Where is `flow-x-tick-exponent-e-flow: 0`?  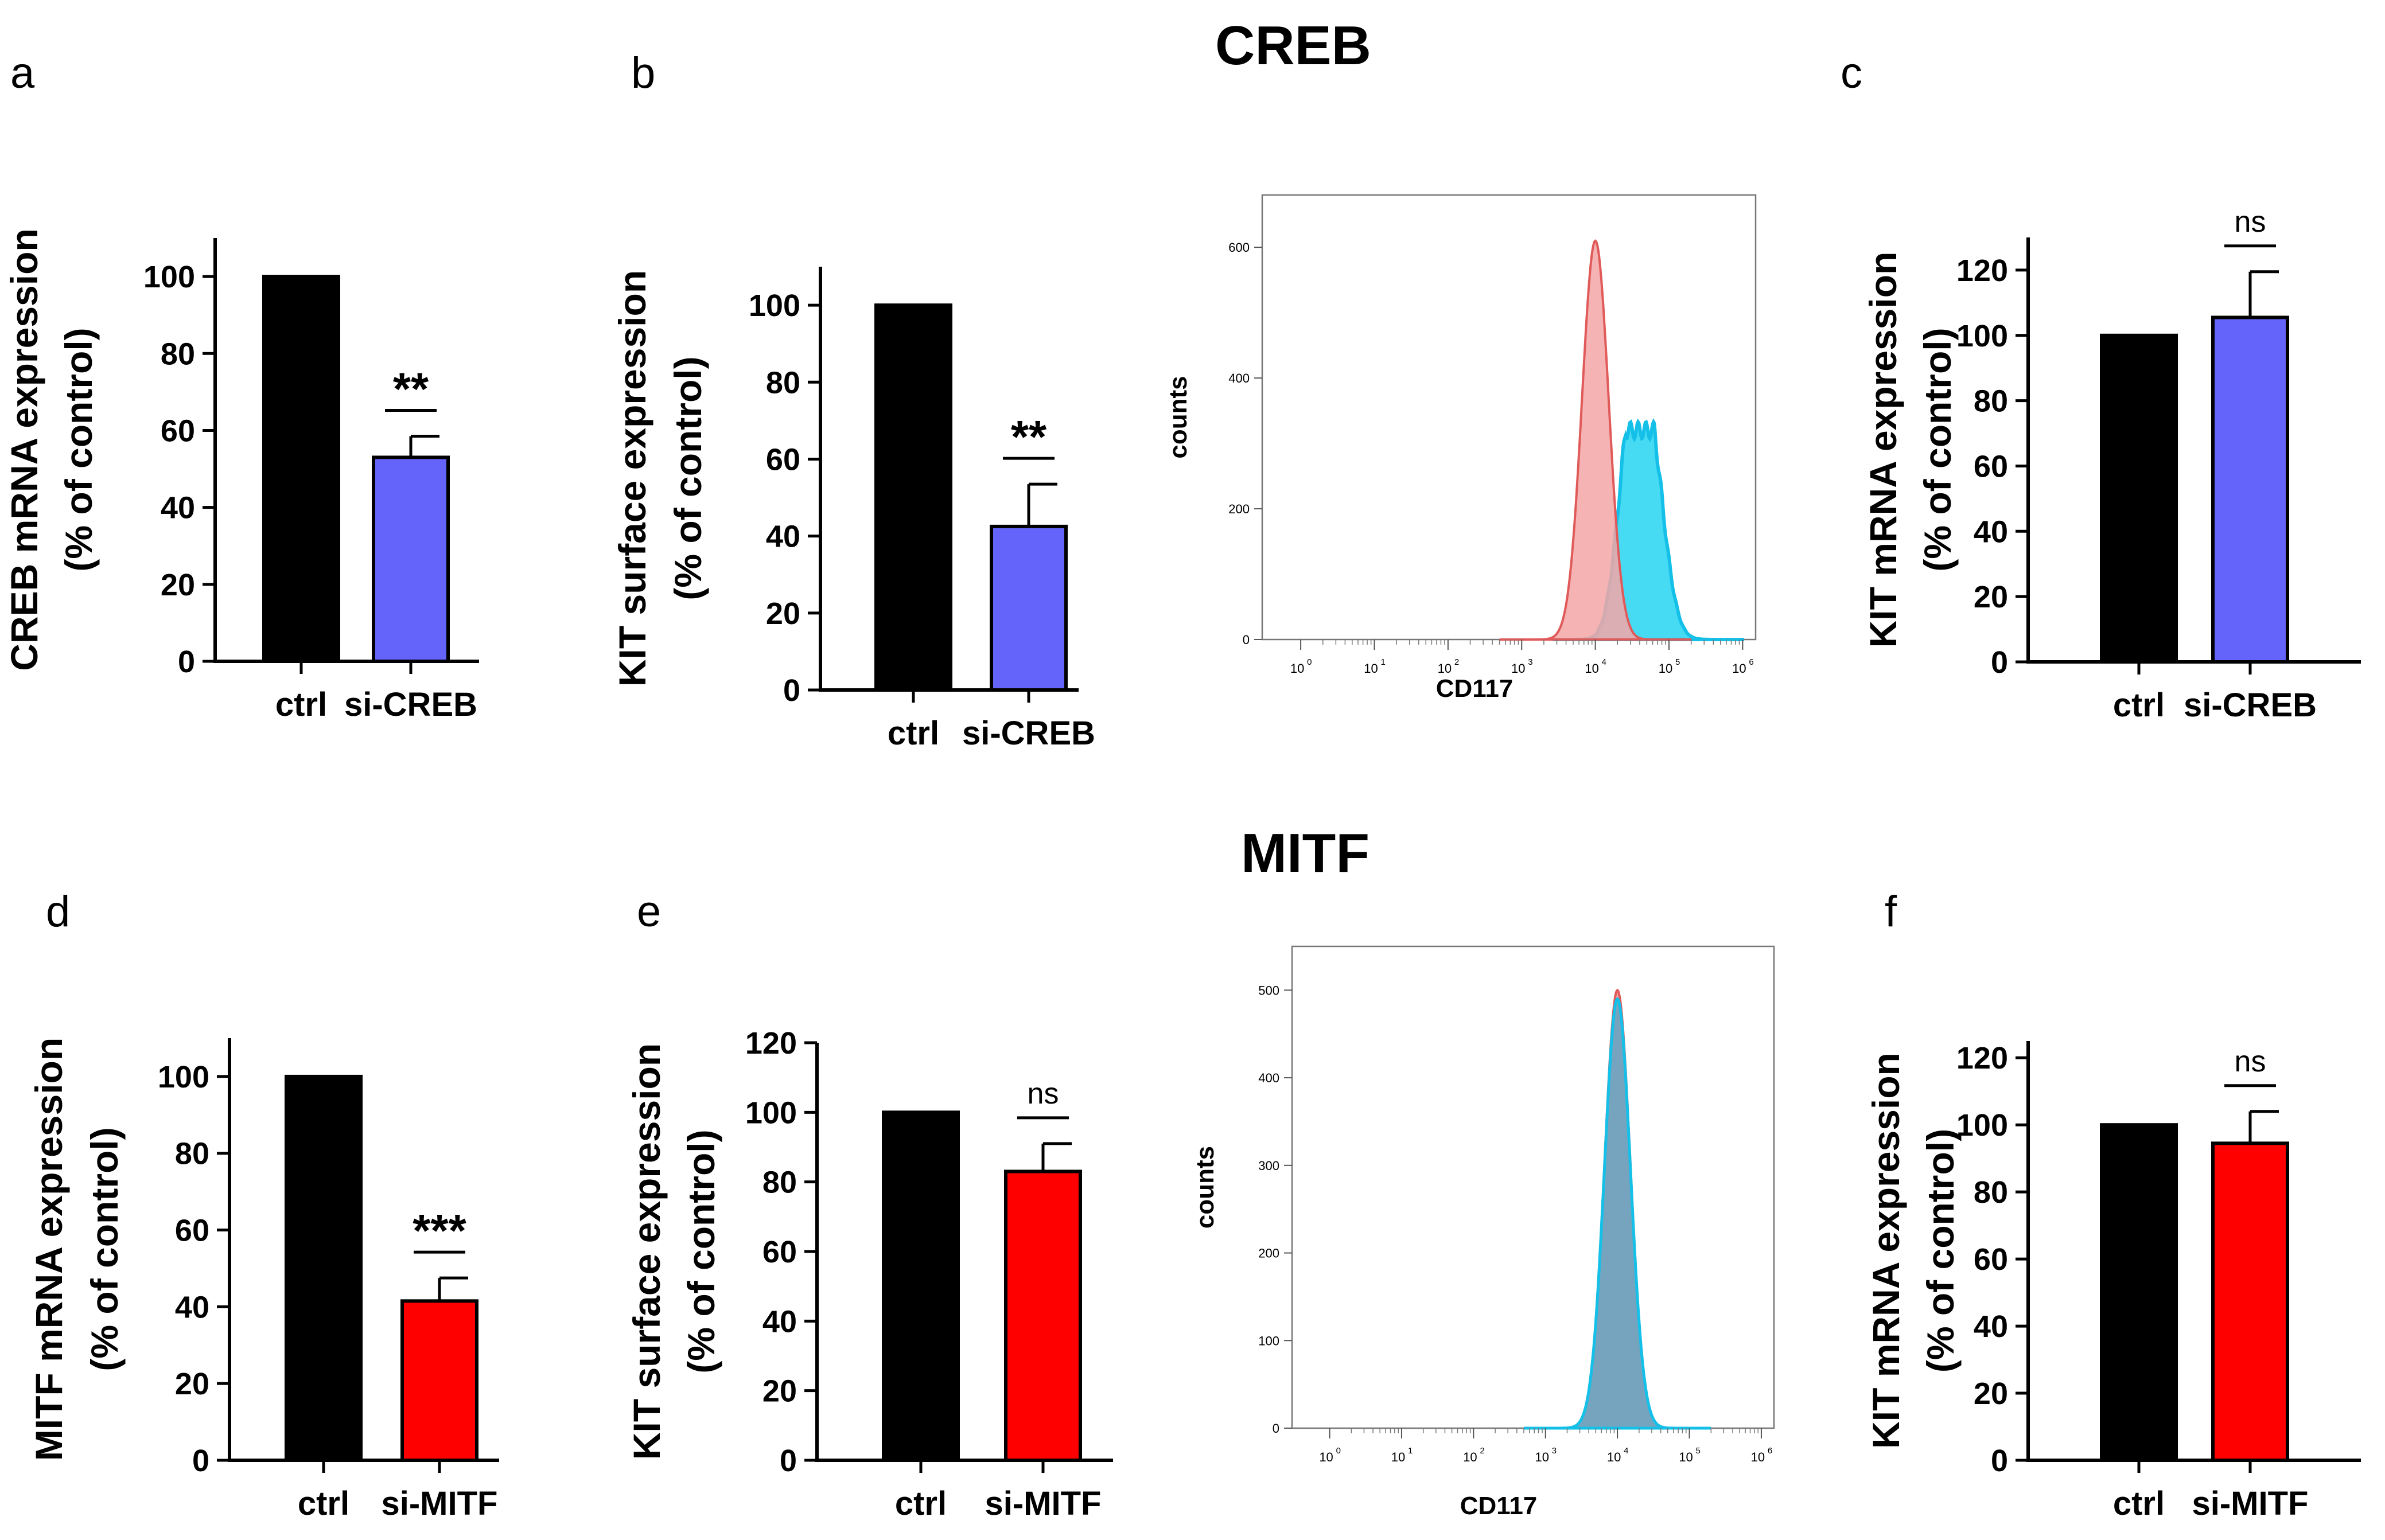
flow-x-tick-exponent-e-flow: 0 is located at coordinates (1338, 1451).